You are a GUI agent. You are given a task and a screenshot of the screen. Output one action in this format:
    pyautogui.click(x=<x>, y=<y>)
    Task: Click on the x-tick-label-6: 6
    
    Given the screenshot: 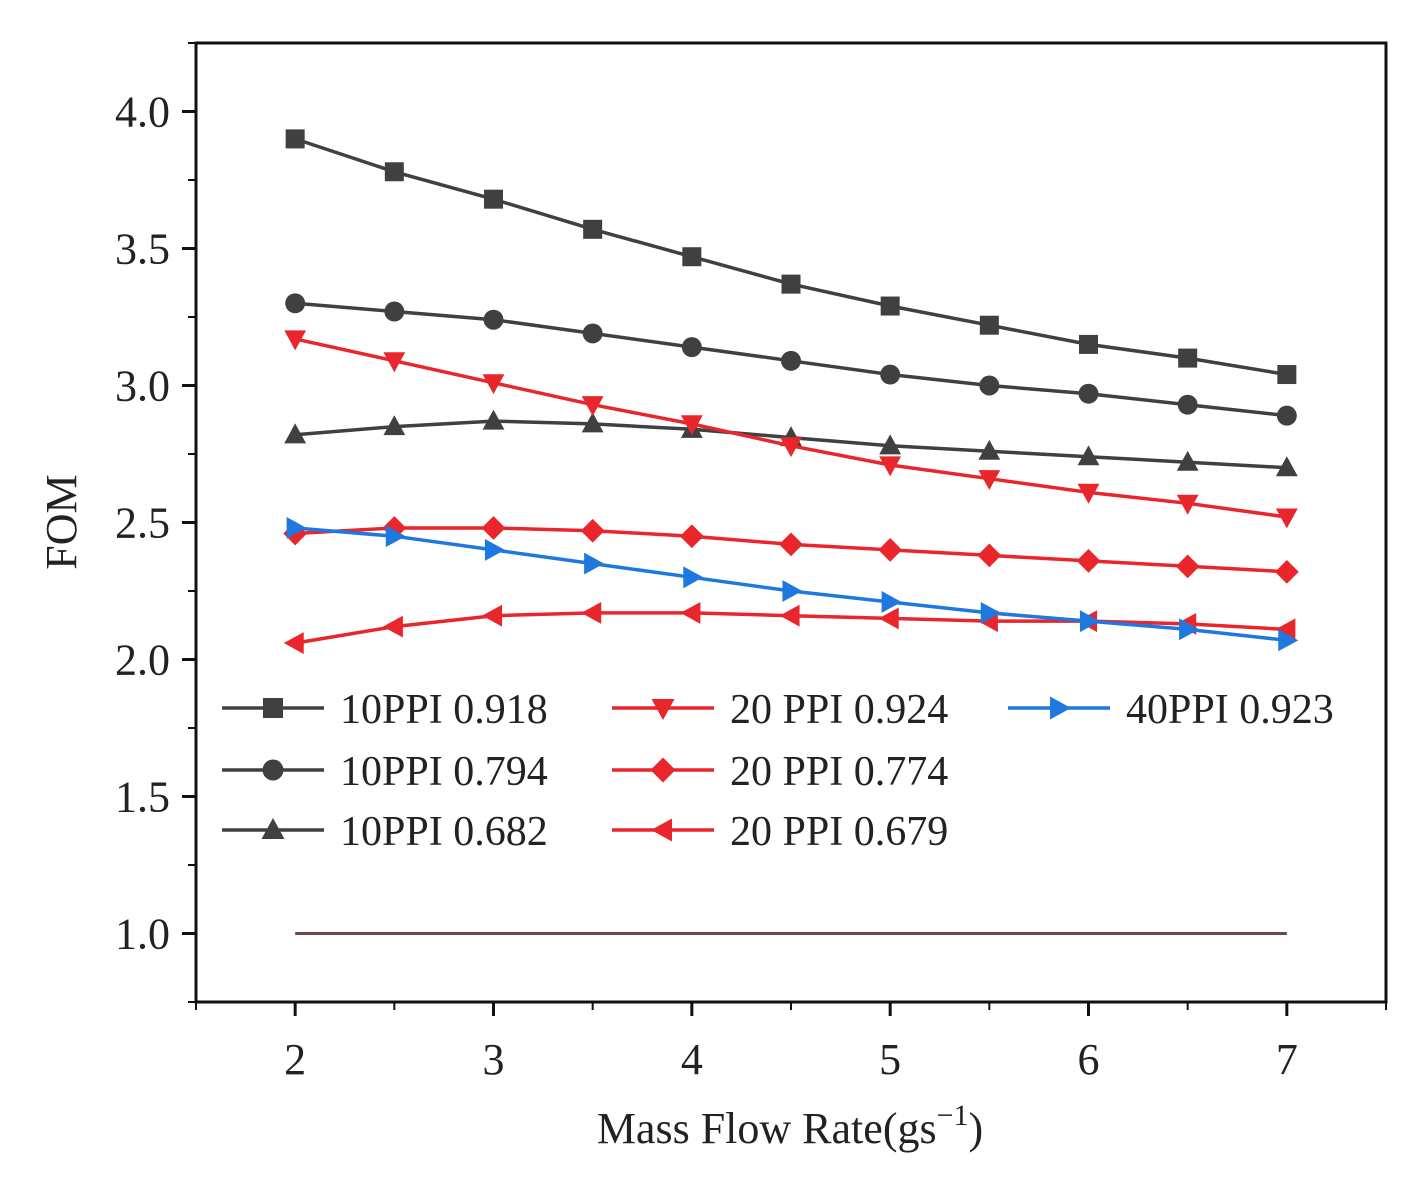 What is the action you would take?
    pyautogui.click(x=1089, y=1059)
    